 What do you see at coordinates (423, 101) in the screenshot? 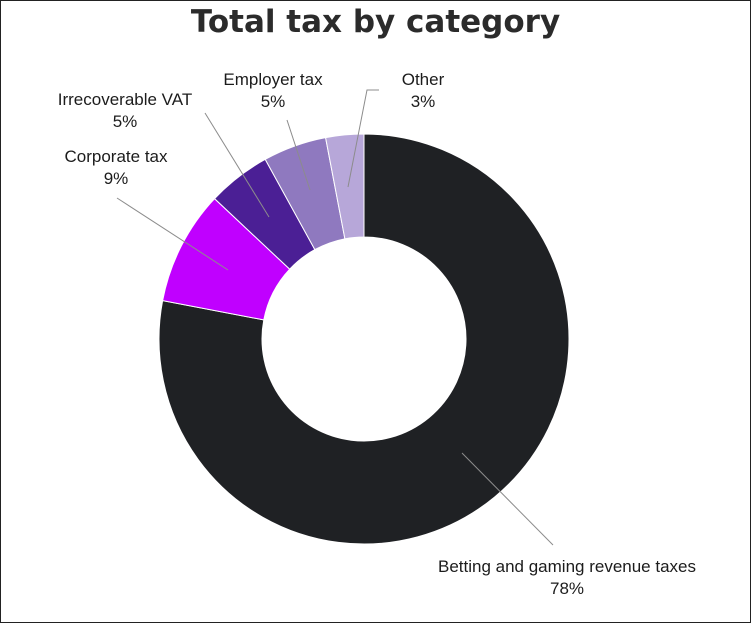
I see `slice-value-label: 3%` at bounding box center [423, 101].